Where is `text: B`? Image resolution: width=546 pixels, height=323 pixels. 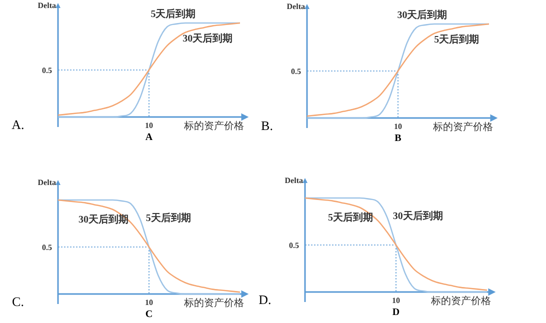
text: B is located at coordinates (398, 138).